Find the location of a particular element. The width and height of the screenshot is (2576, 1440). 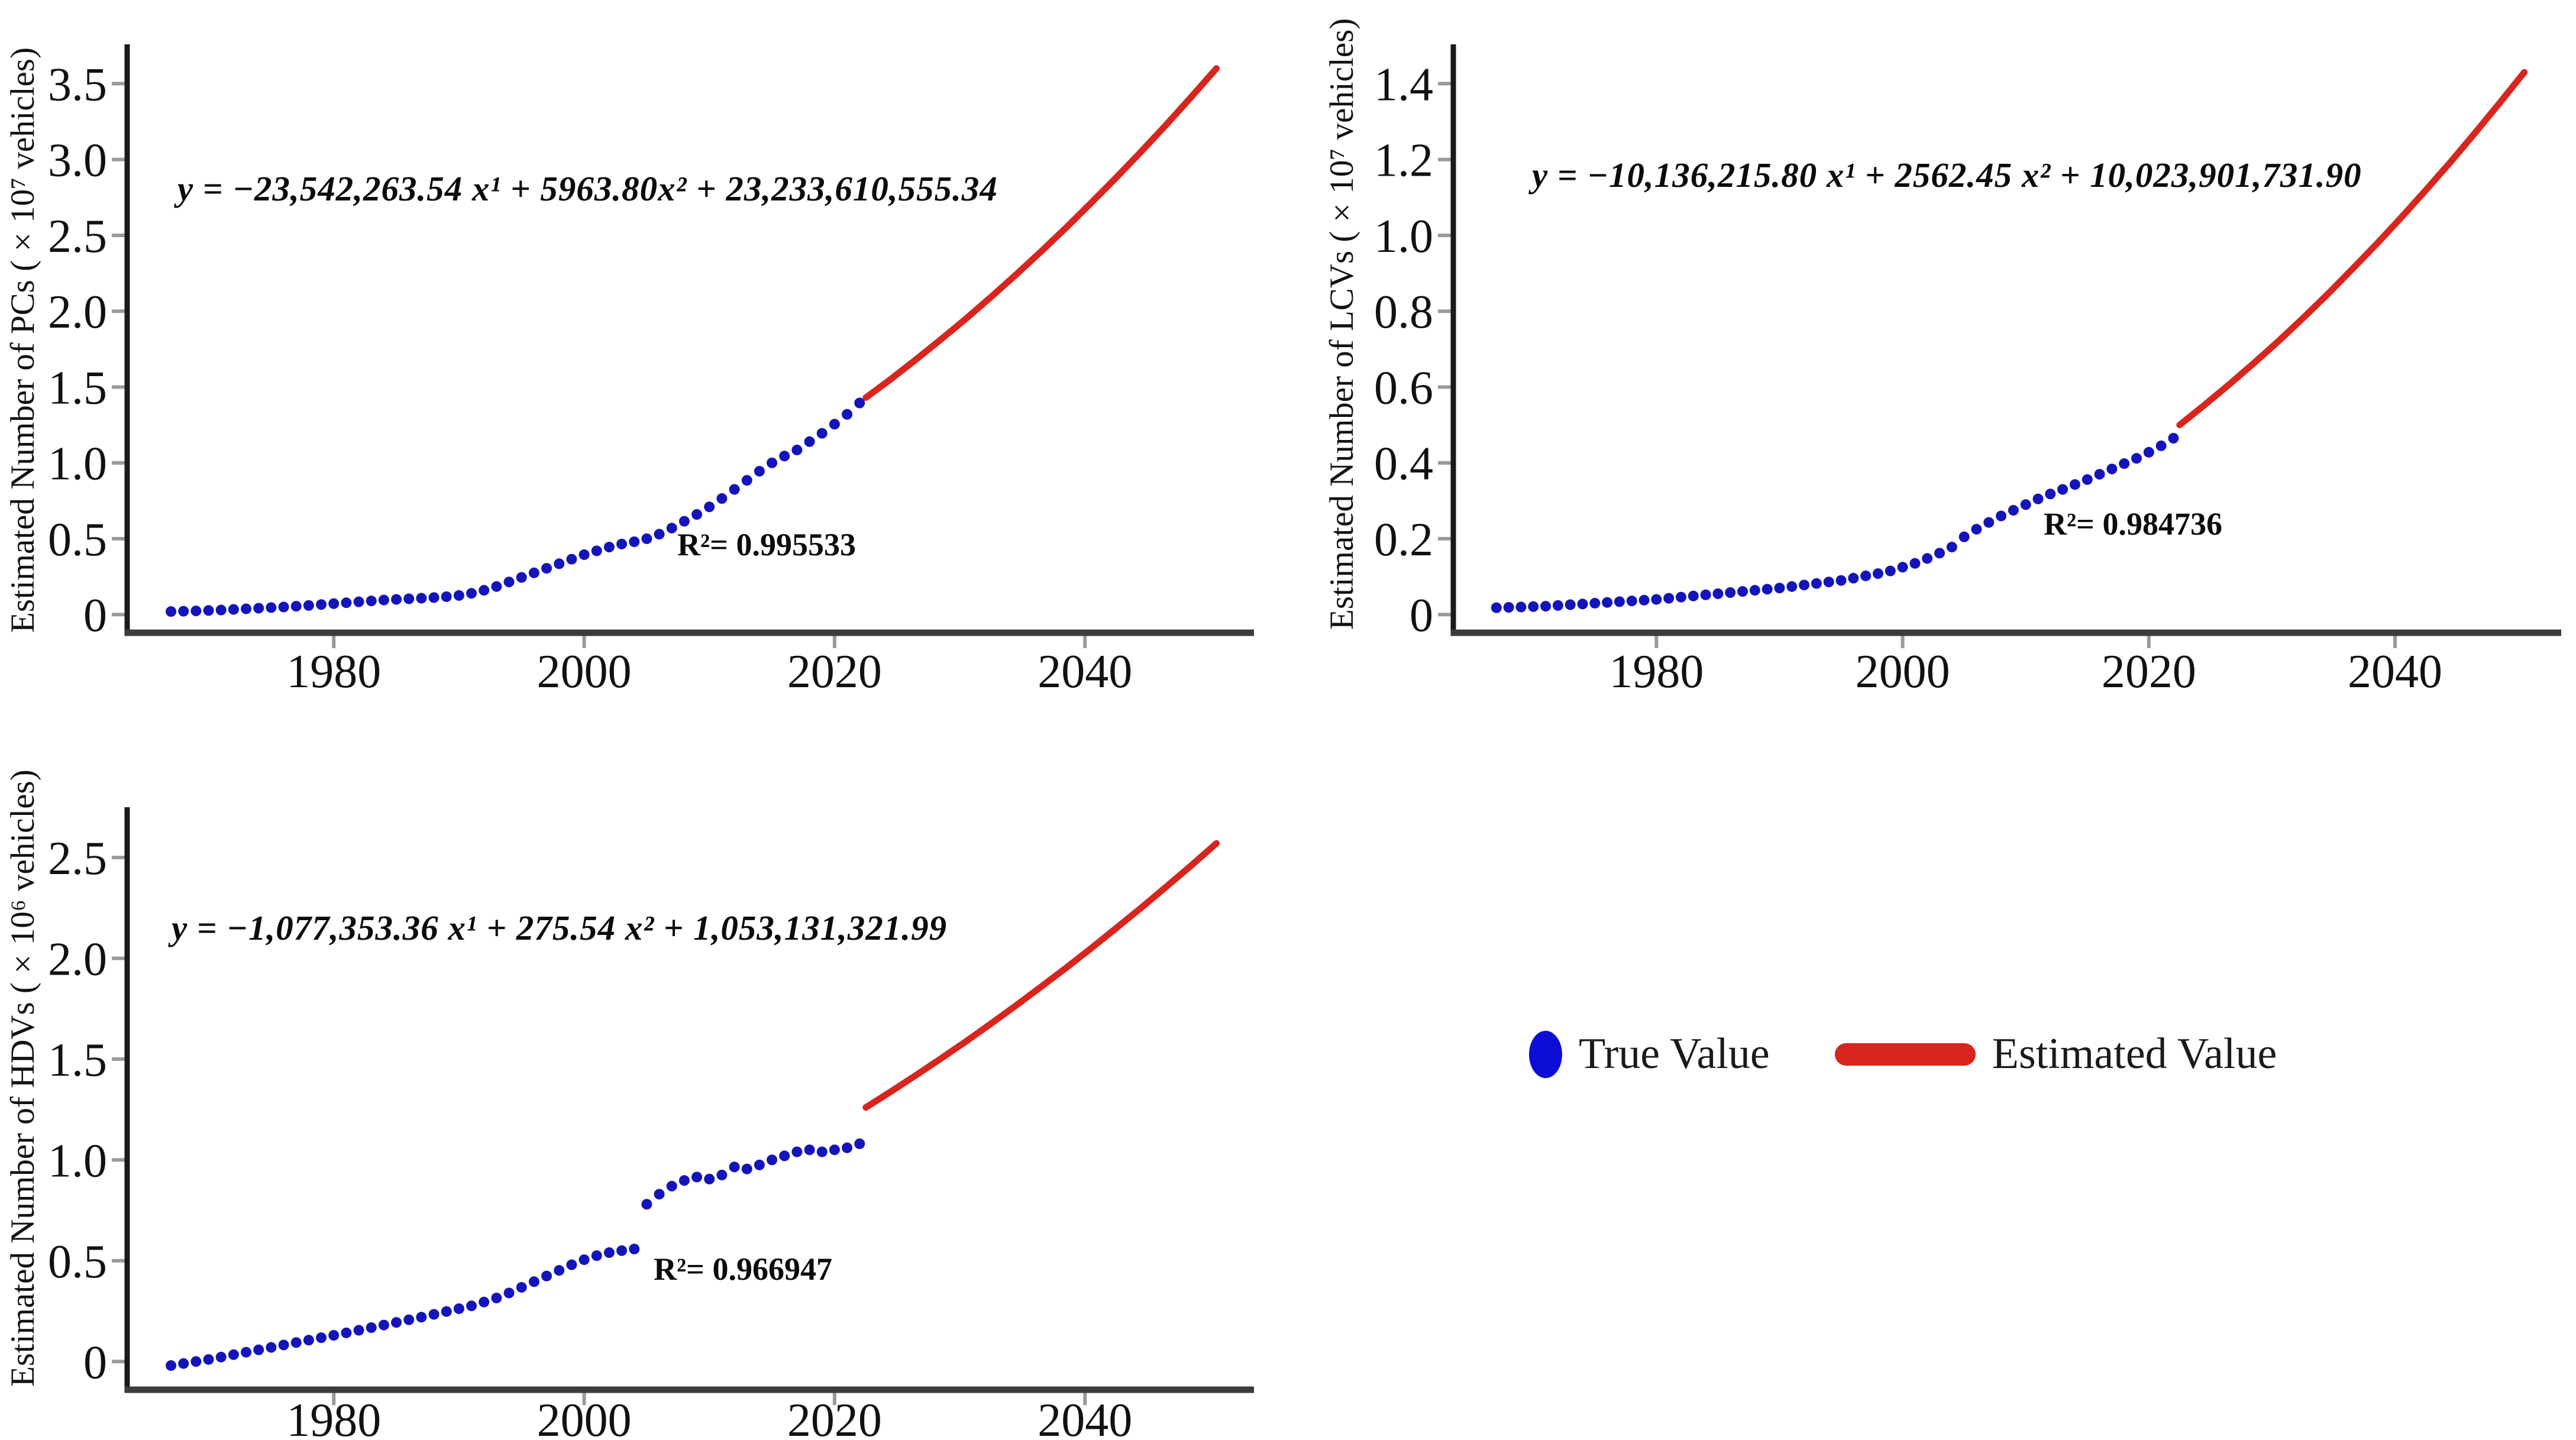

pcs-y-axis-label: Estimated Number of PCs (×10⁷ vehicles) is located at coordinates (22, 340).